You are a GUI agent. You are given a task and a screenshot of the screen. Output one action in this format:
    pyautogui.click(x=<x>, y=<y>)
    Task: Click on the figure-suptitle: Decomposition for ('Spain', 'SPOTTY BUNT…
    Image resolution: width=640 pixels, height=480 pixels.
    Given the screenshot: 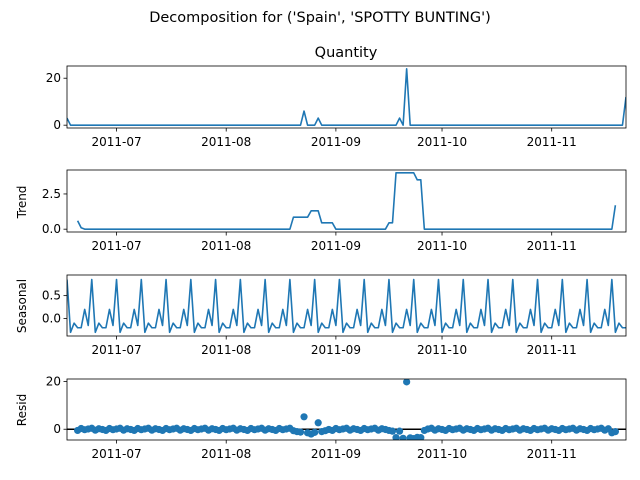 What is the action you would take?
    pyautogui.click(x=320, y=18)
    